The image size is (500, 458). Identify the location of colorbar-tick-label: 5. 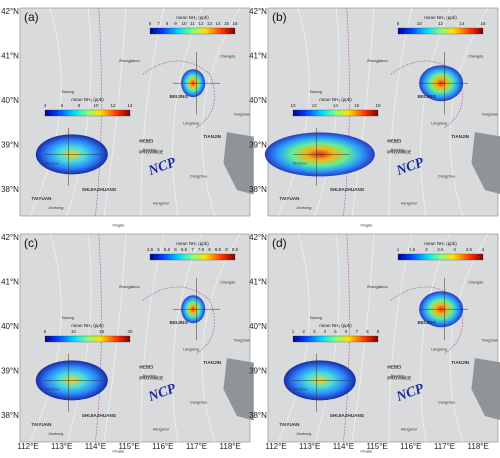
(335, 331).